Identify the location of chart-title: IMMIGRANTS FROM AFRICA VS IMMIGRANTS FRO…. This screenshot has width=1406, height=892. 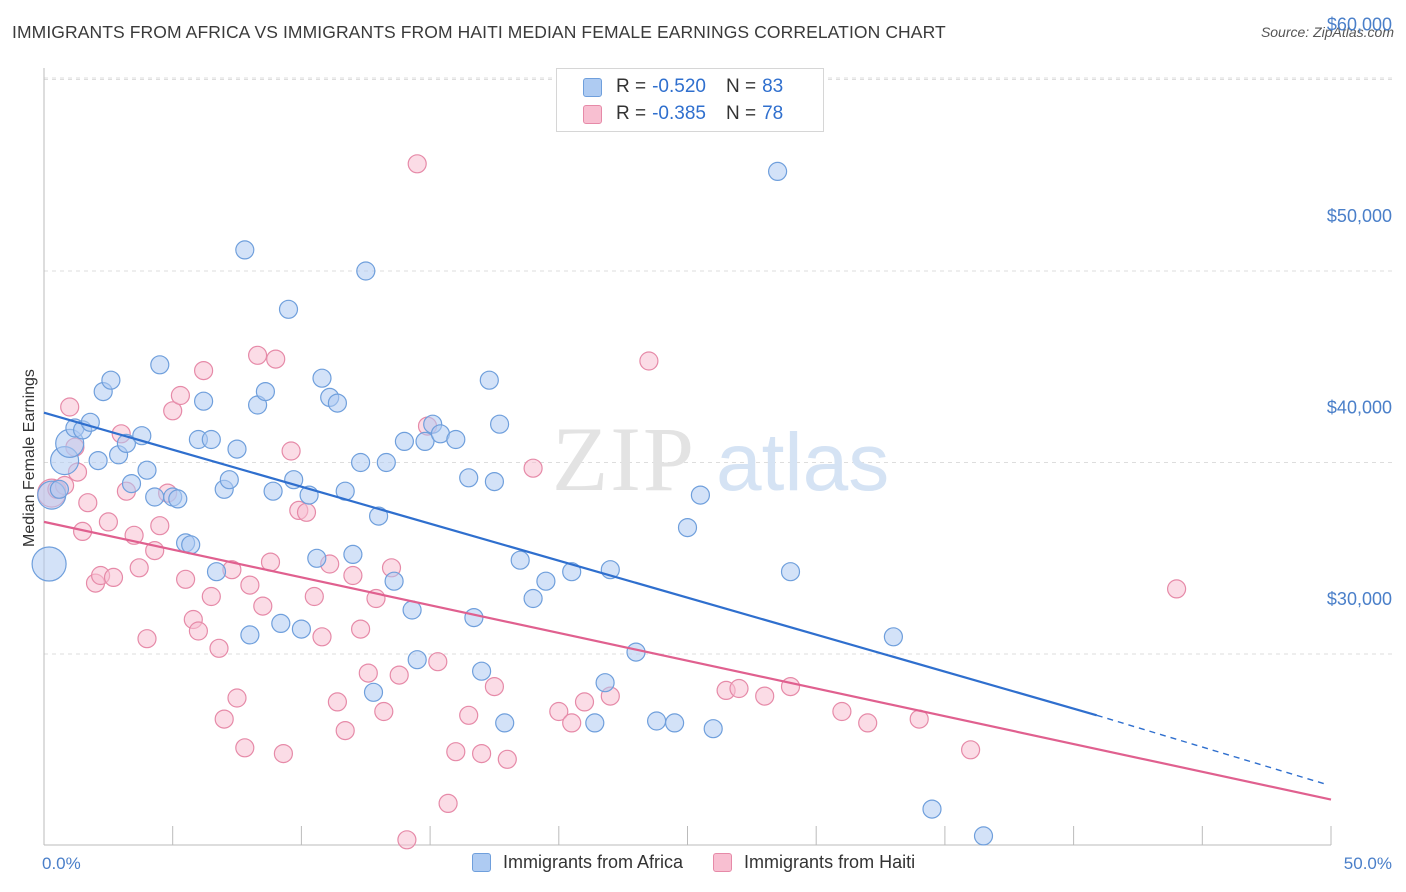
(479, 32).